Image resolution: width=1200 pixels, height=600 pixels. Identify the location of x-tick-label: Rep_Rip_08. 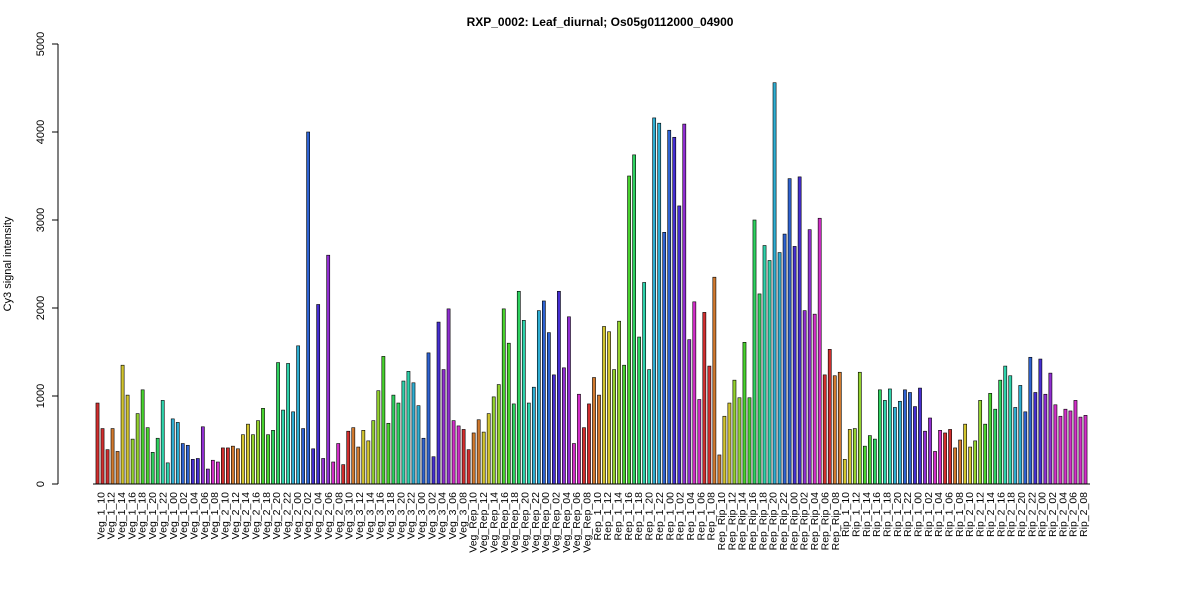
(836, 521).